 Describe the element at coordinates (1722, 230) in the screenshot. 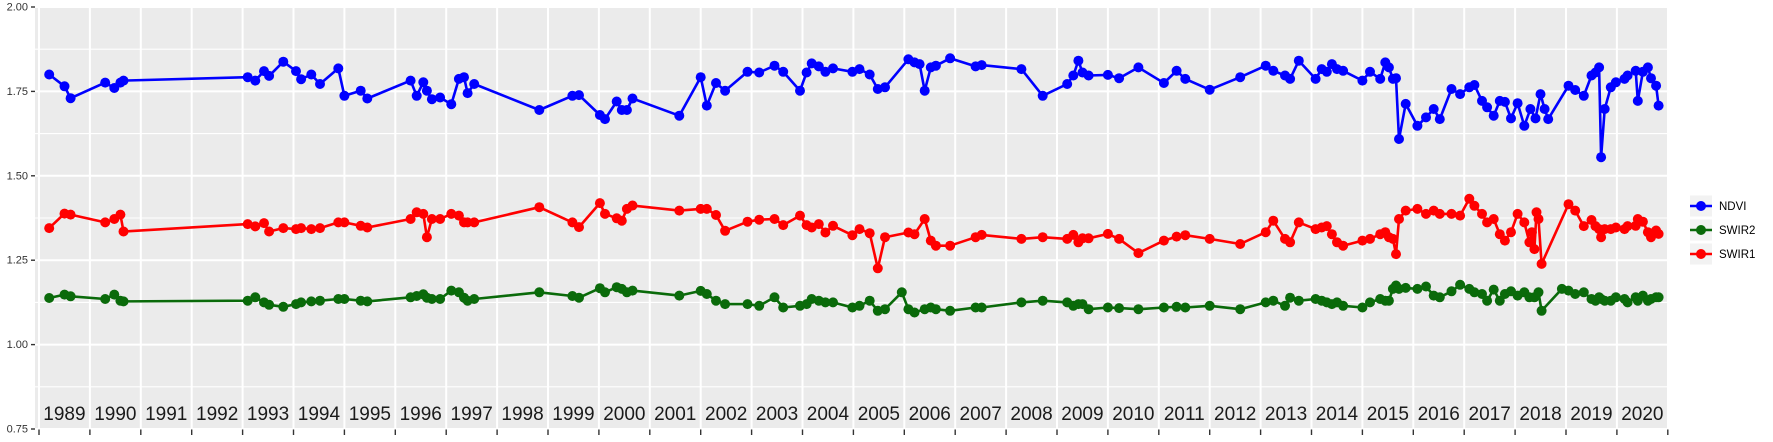

I see `legend-item-swir2: SWIR2` at that location.